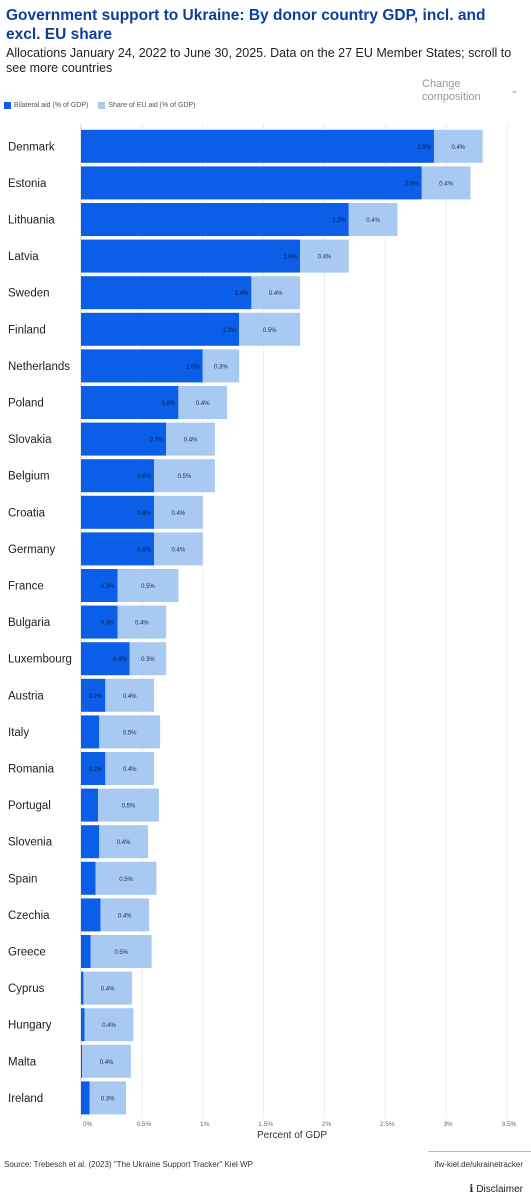 This screenshot has width=531, height=1200. I want to click on legend-item-eu-share: Share of EU aid (% of GDP), so click(146, 105).